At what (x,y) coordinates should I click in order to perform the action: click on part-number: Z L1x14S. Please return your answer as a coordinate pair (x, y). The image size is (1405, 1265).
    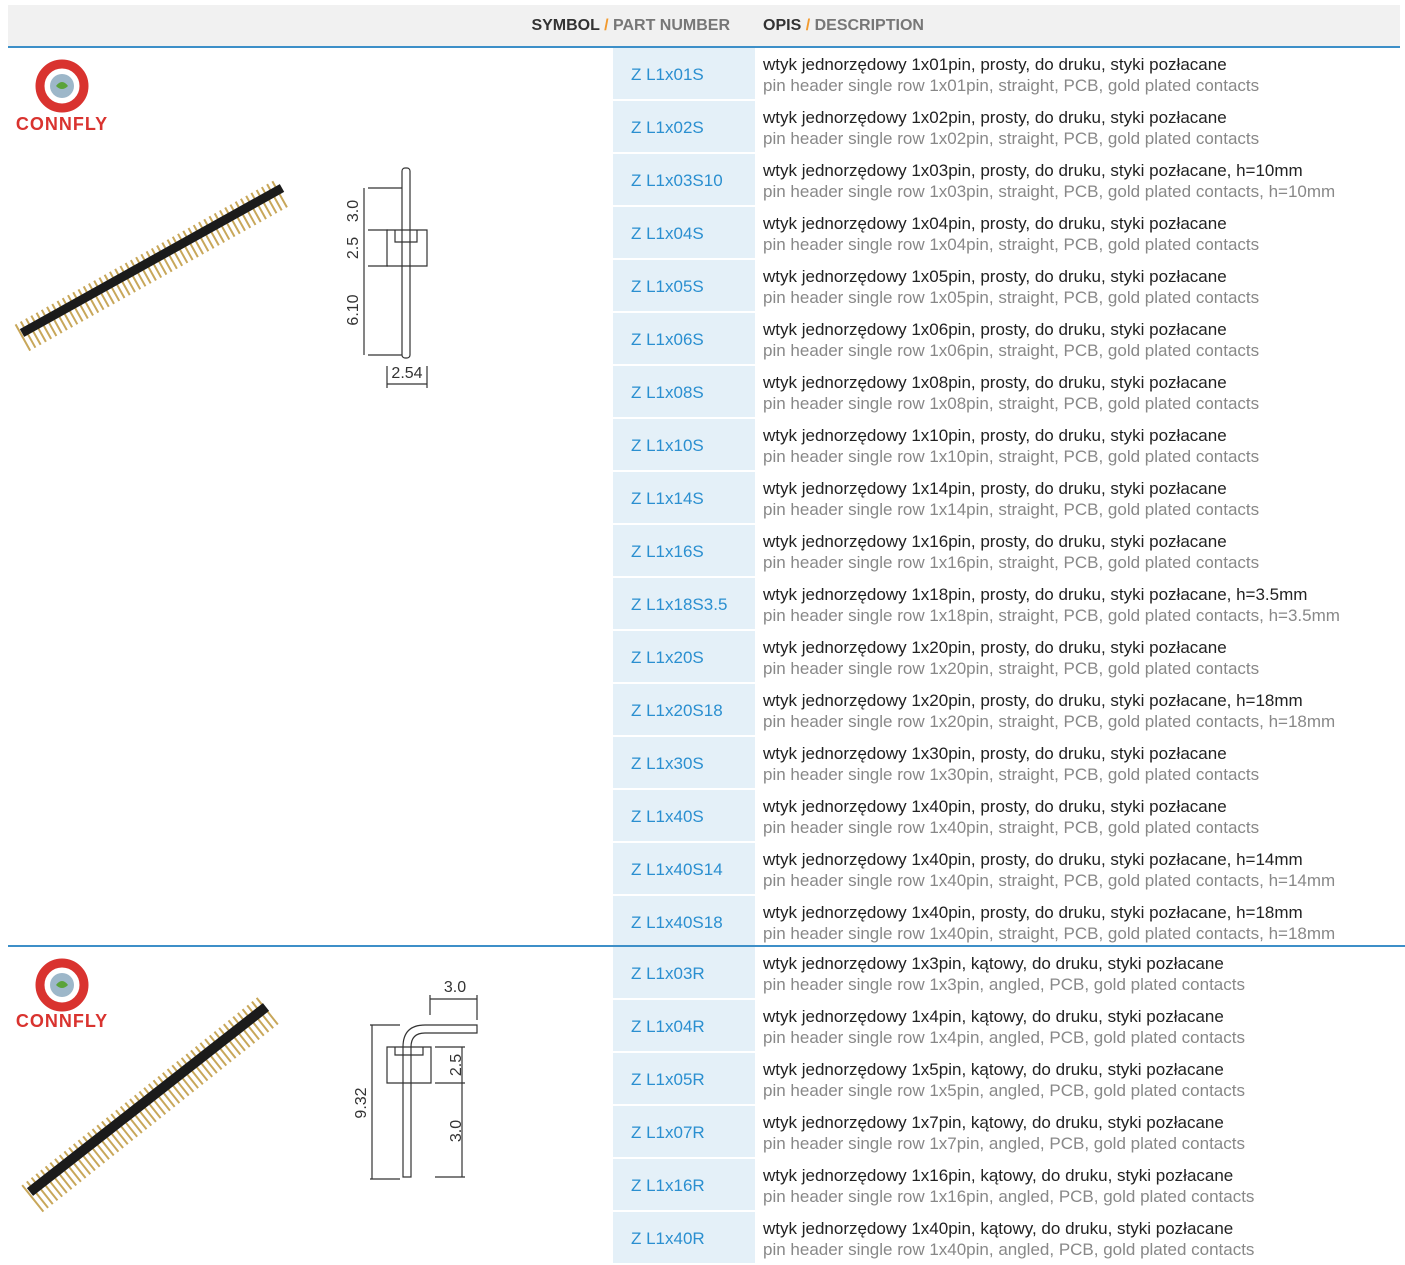
    Looking at the image, I should click on (667, 498).